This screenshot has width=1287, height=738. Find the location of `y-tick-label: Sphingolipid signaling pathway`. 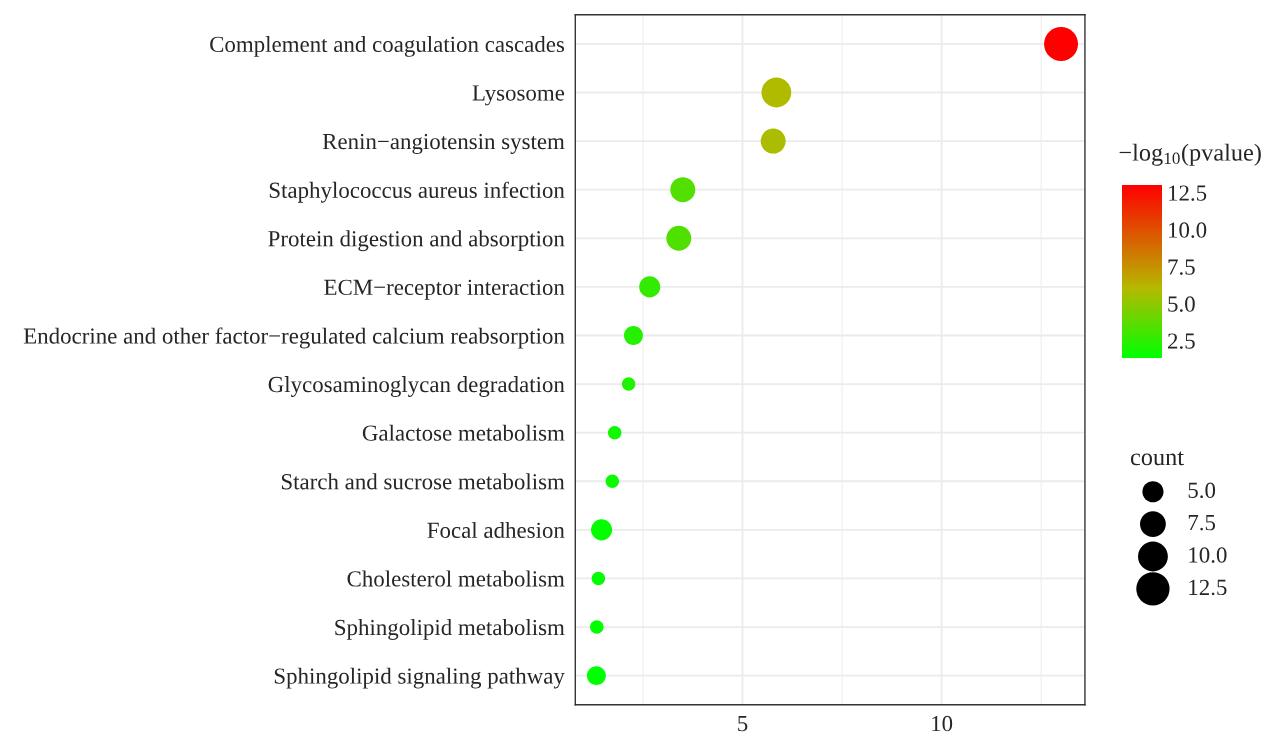

y-tick-label: Sphingolipid signaling pathway is located at coordinates (419, 678).